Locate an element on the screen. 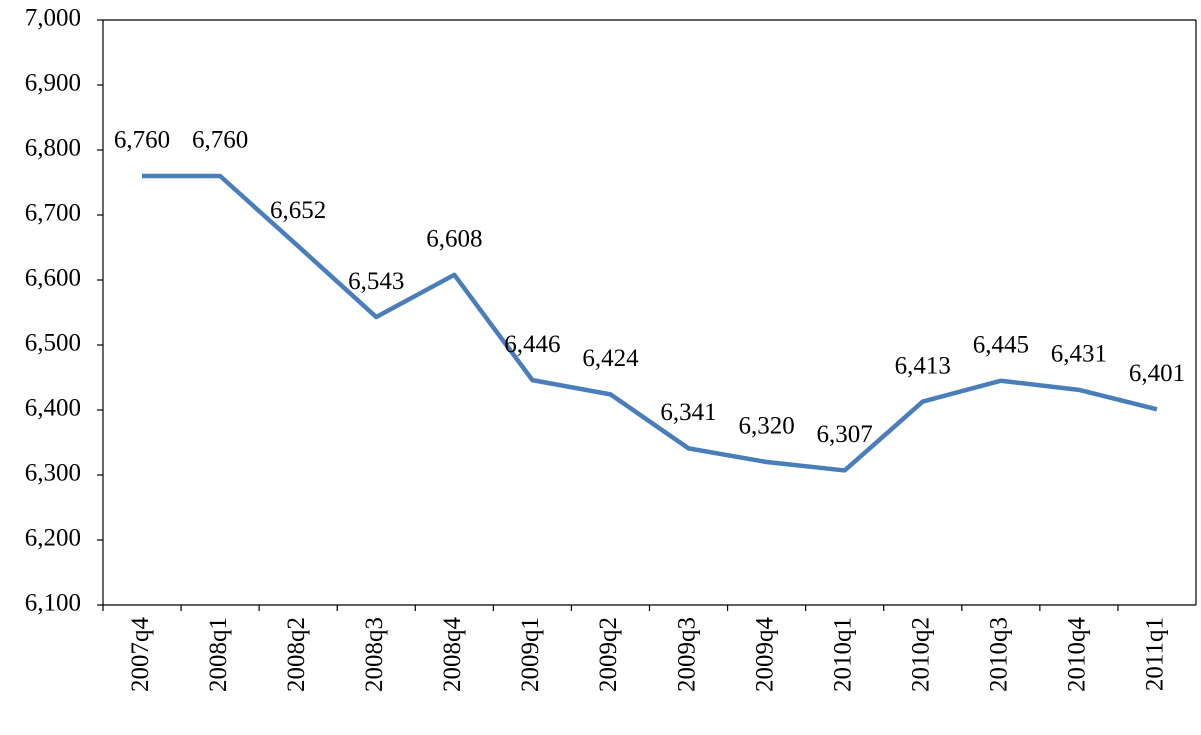 The width and height of the screenshot is (1201, 735). data-label: 6,431 is located at coordinates (1079, 354).